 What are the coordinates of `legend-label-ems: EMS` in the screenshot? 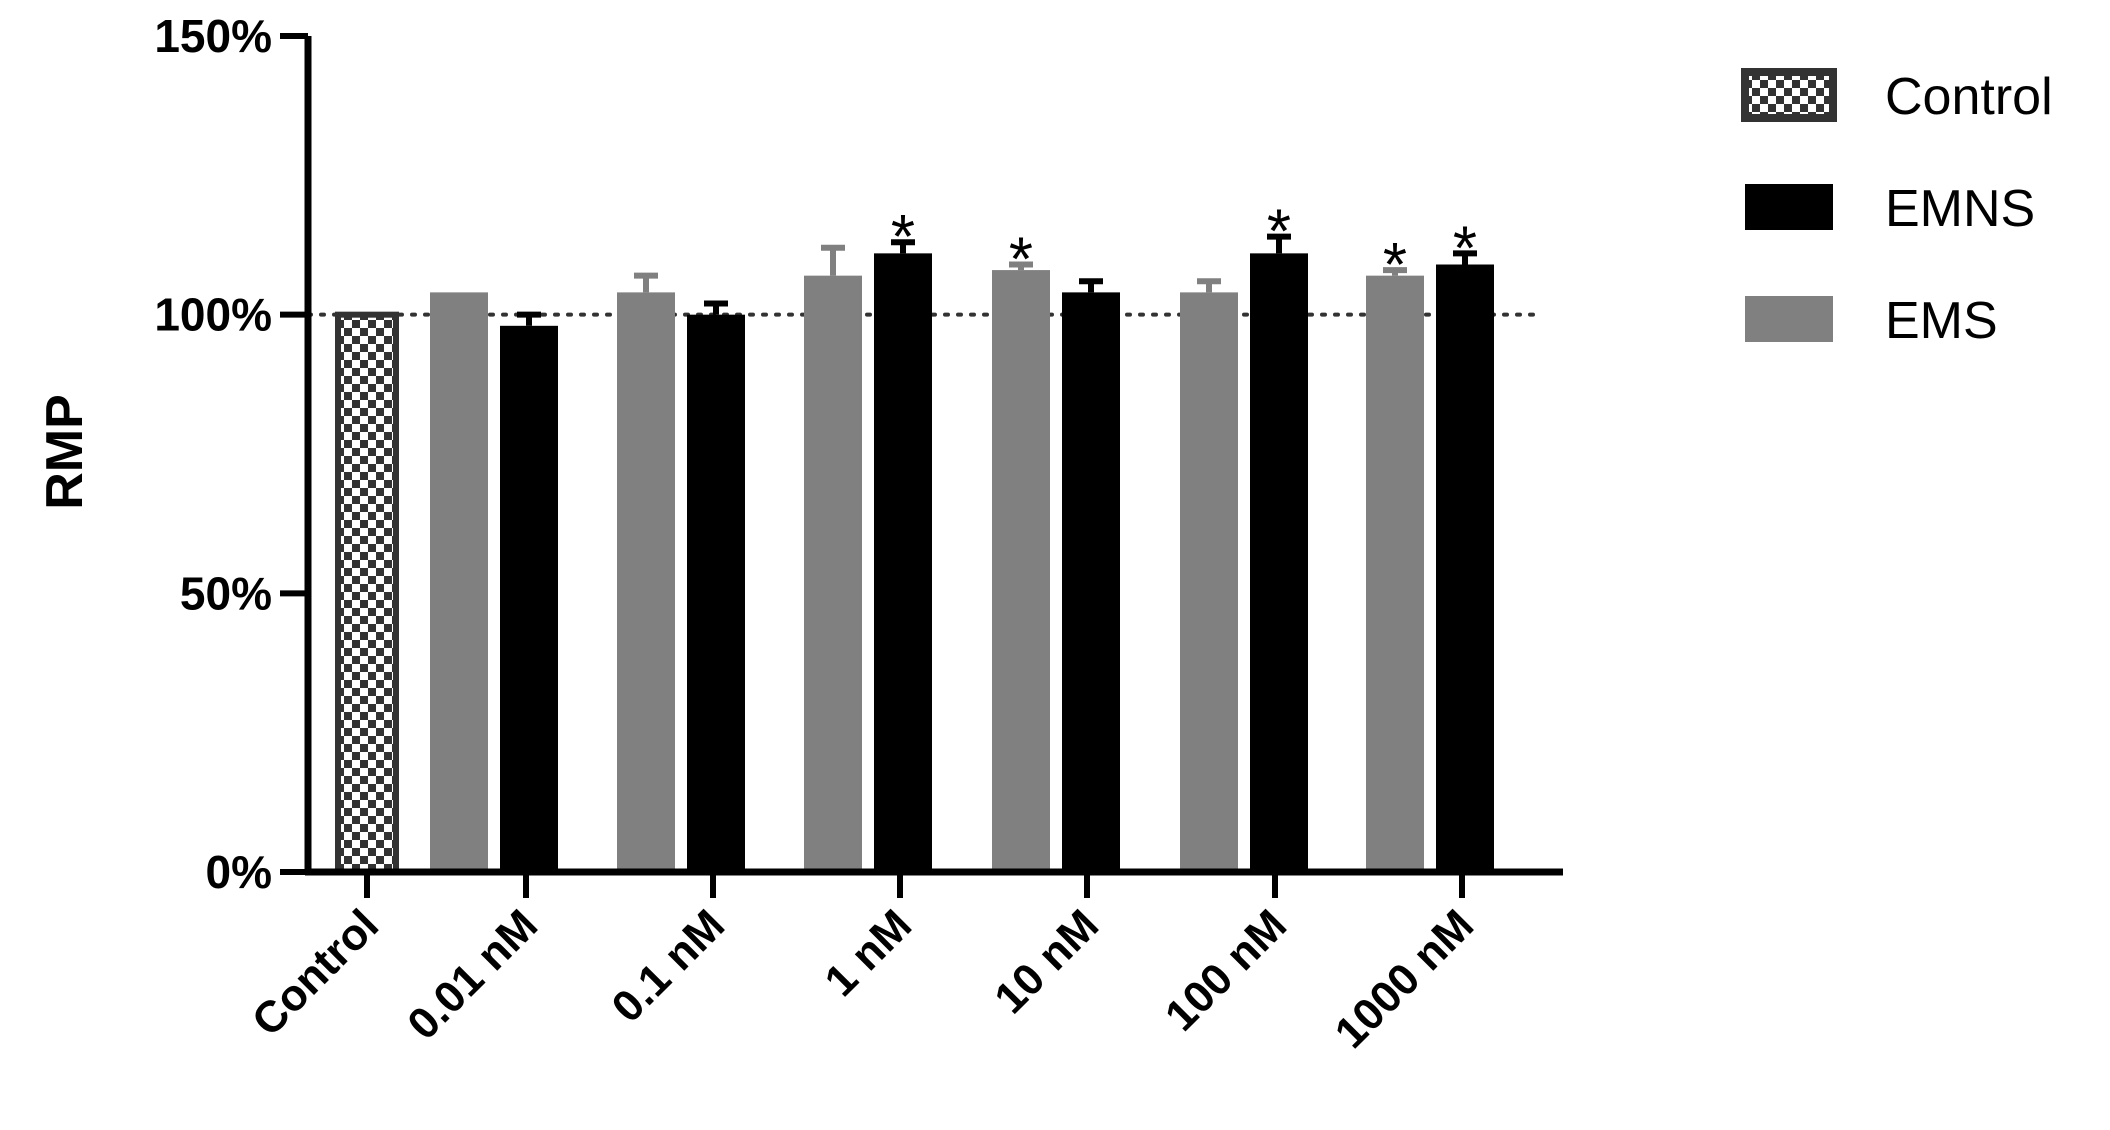 It's located at (1941, 321).